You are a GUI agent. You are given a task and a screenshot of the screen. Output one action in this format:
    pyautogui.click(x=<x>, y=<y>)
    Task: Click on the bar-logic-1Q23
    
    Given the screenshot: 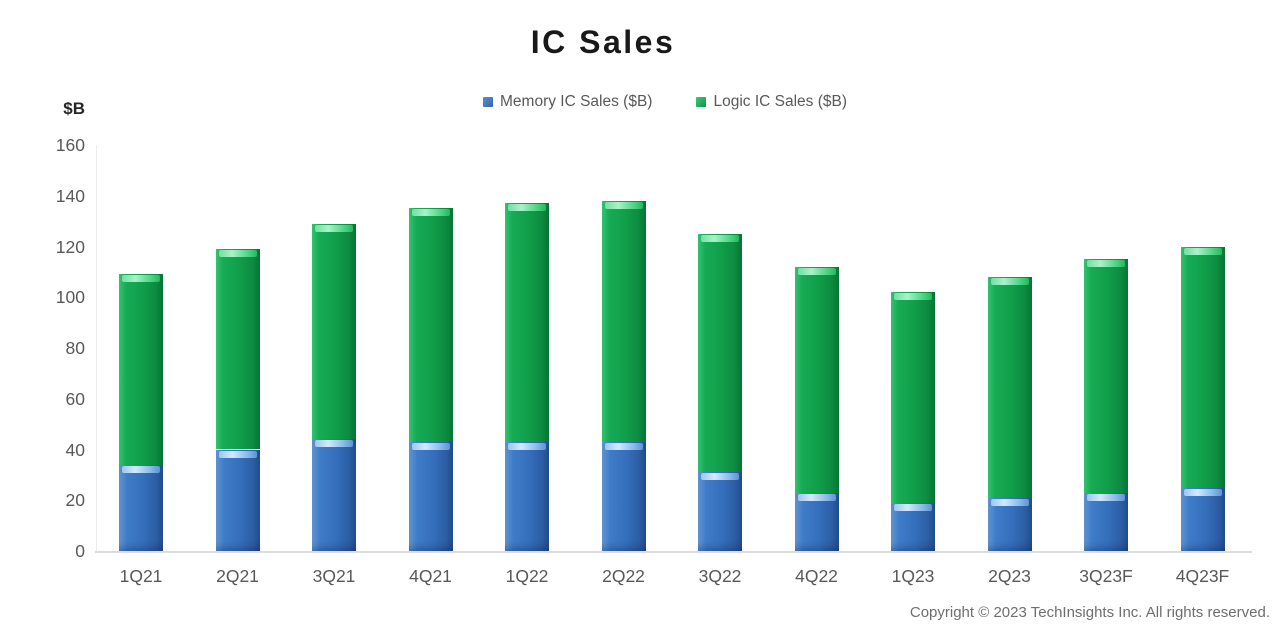 What is the action you would take?
    pyautogui.click(x=913, y=397)
    